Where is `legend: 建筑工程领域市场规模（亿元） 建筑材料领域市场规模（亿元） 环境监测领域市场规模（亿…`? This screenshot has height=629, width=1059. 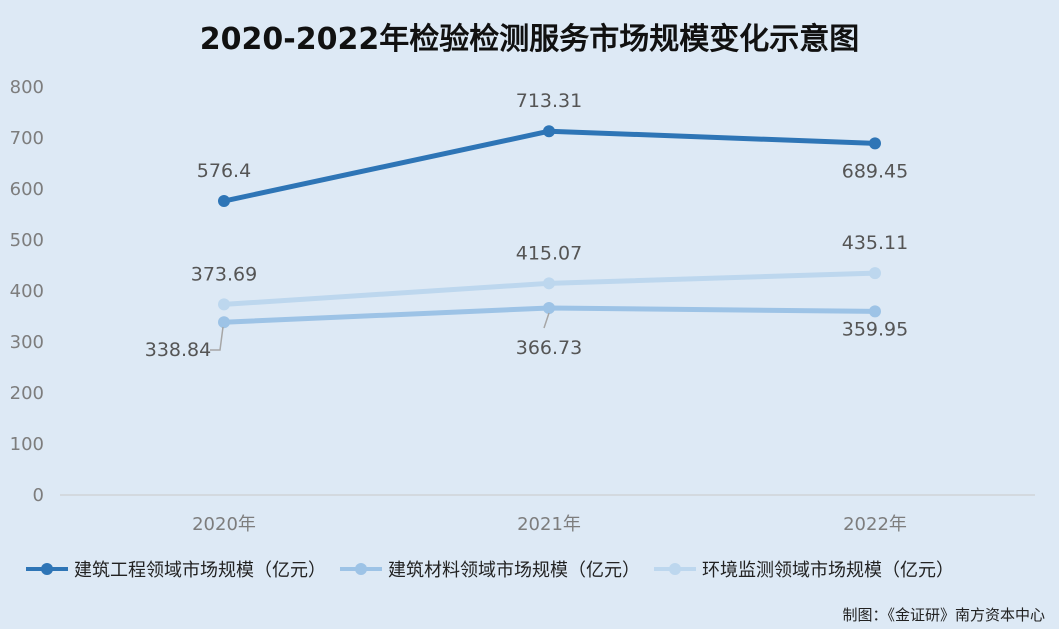
legend: 建筑工程领域市场规模（亿元） 建筑材料领域市场规模（亿元） 环境监测领域市场规模（亿… is located at coordinates (497, 569).